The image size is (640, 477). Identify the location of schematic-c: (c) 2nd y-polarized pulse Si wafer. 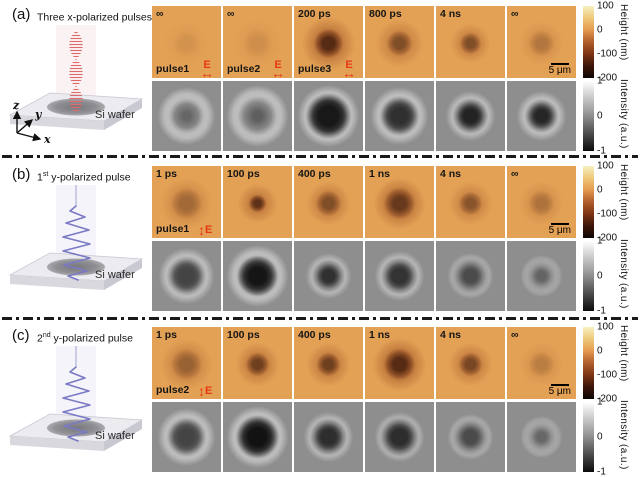
(76, 399).